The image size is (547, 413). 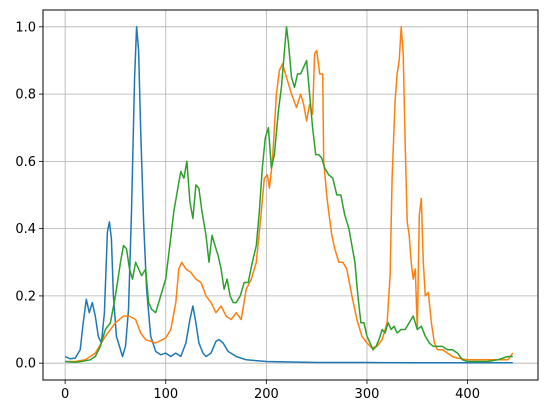 What do you see at coordinates (25, 229) in the screenshot?
I see `y-tick-label: 0.4` at bounding box center [25, 229].